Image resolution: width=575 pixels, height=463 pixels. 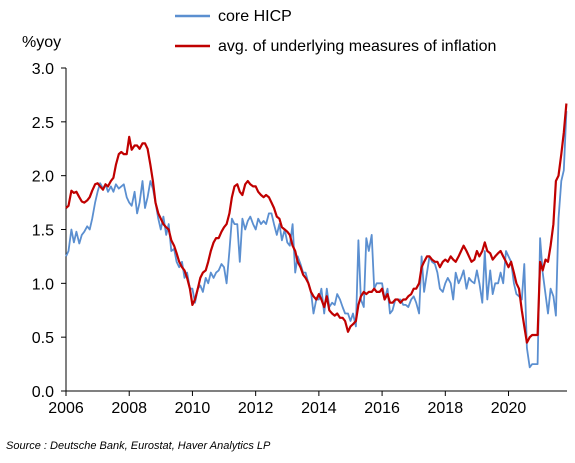 I want to click on x-tick-label: 2006, so click(x=66, y=408).